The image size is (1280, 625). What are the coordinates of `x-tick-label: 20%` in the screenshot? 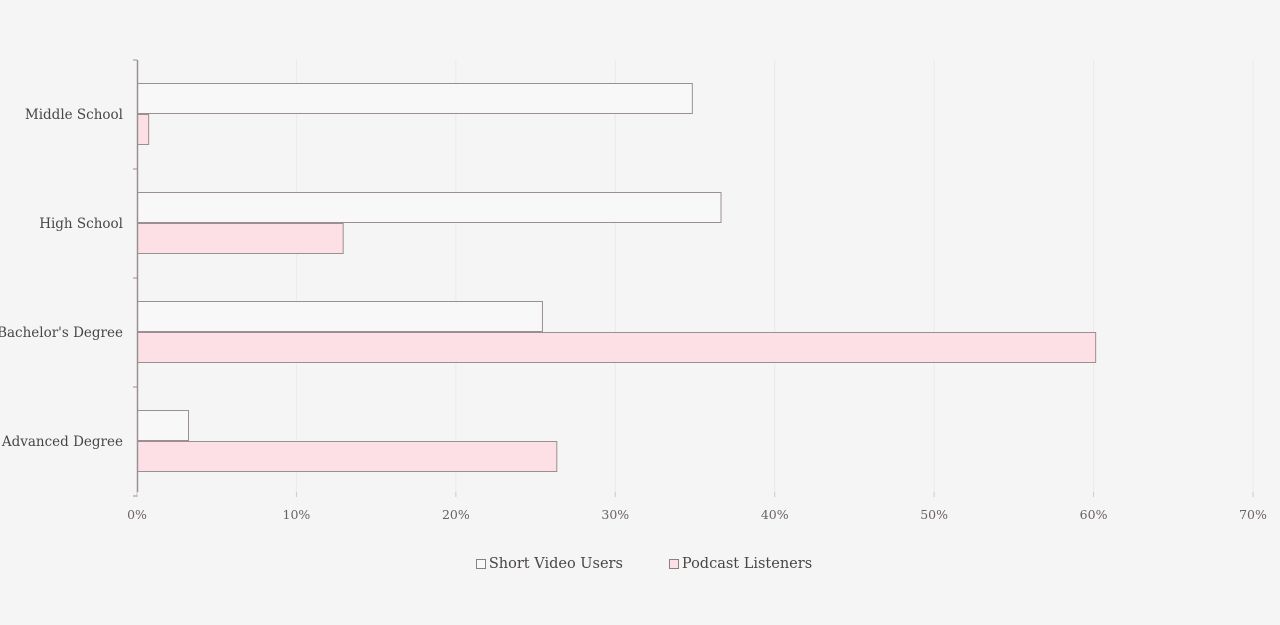 It's located at (456, 514).